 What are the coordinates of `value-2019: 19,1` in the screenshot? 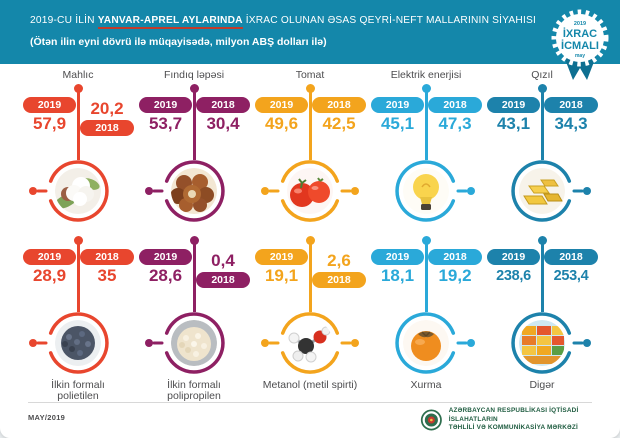 It's located at (281, 275).